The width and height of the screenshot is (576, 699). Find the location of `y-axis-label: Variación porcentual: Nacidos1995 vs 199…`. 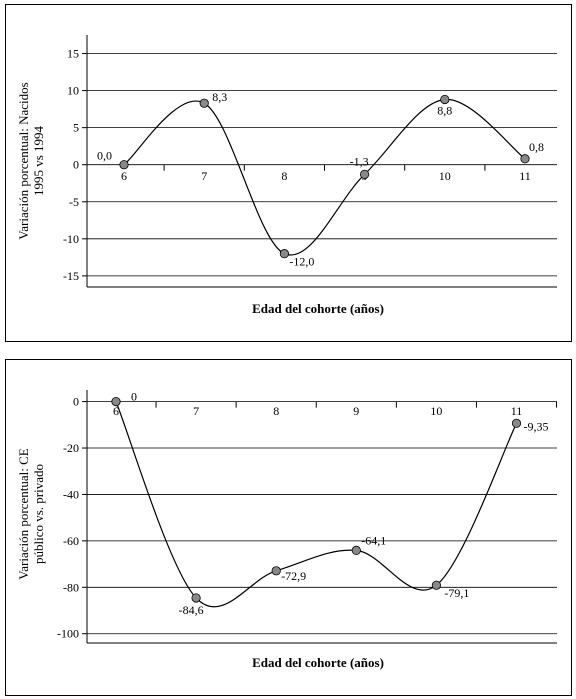

y-axis-label: Variación porcentual: Nacidos1995 vs 199… is located at coordinates (31, 160).